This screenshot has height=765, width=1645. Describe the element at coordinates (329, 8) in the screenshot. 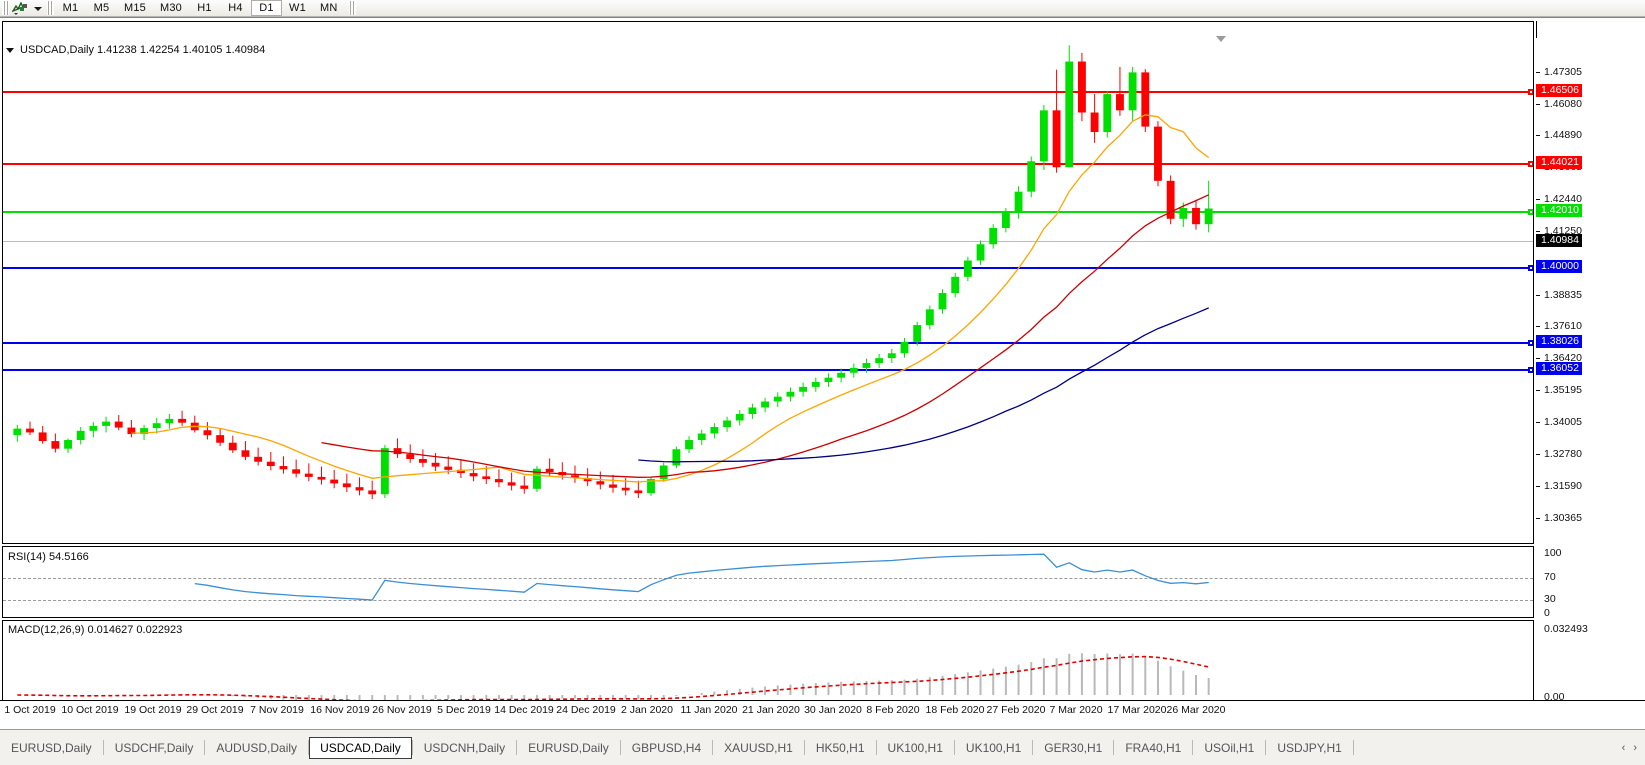

I see `timeframe-button-mn: MN` at that location.